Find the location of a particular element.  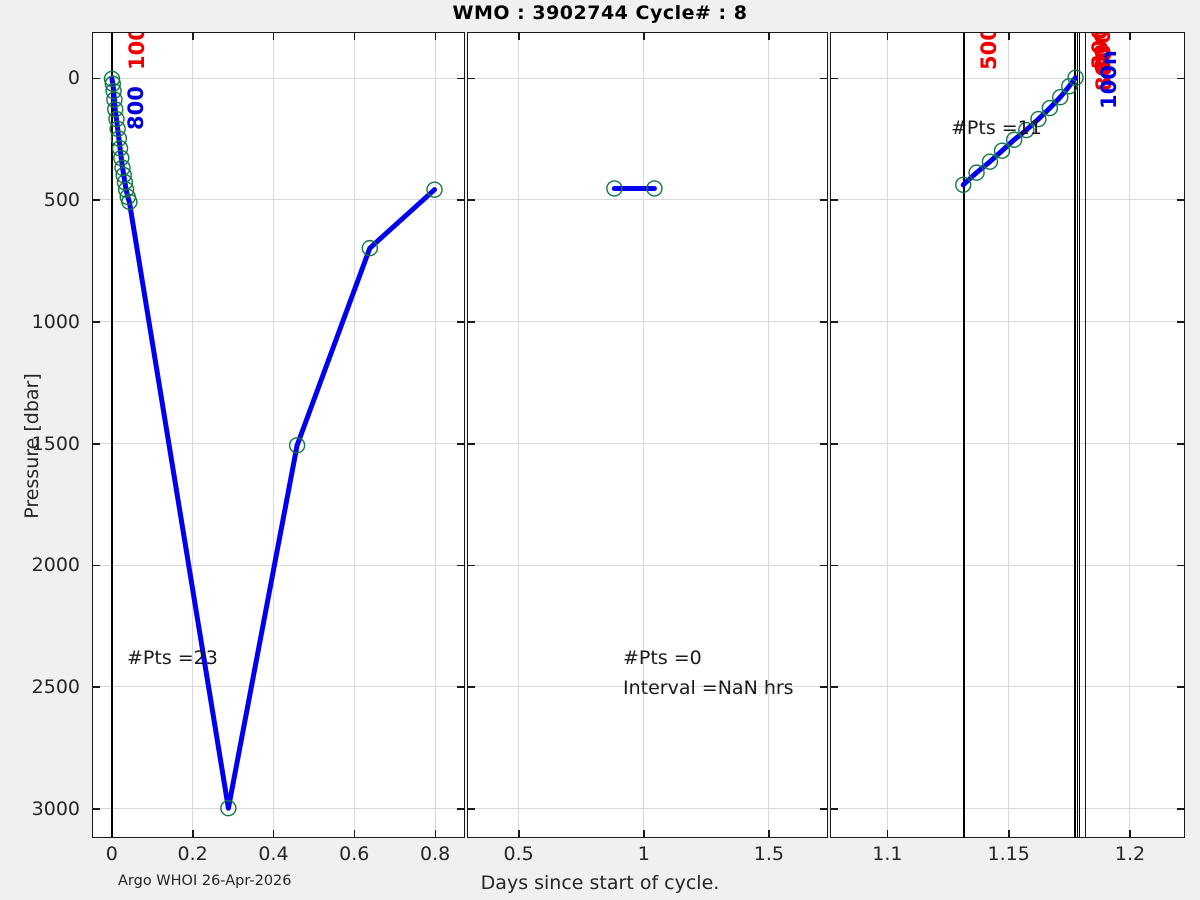

pressure-marker-label-red: 500 is located at coordinates (988, 51).